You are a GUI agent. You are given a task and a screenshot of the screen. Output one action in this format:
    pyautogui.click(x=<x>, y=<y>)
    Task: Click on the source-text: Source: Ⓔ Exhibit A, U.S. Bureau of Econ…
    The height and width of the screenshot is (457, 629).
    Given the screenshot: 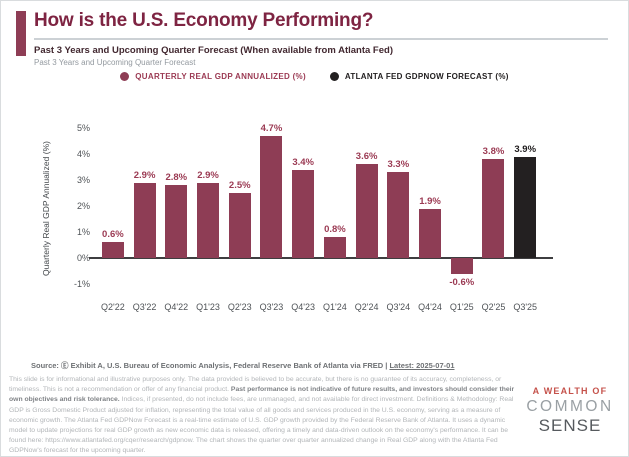 What is the action you would take?
    pyautogui.click(x=210, y=365)
    